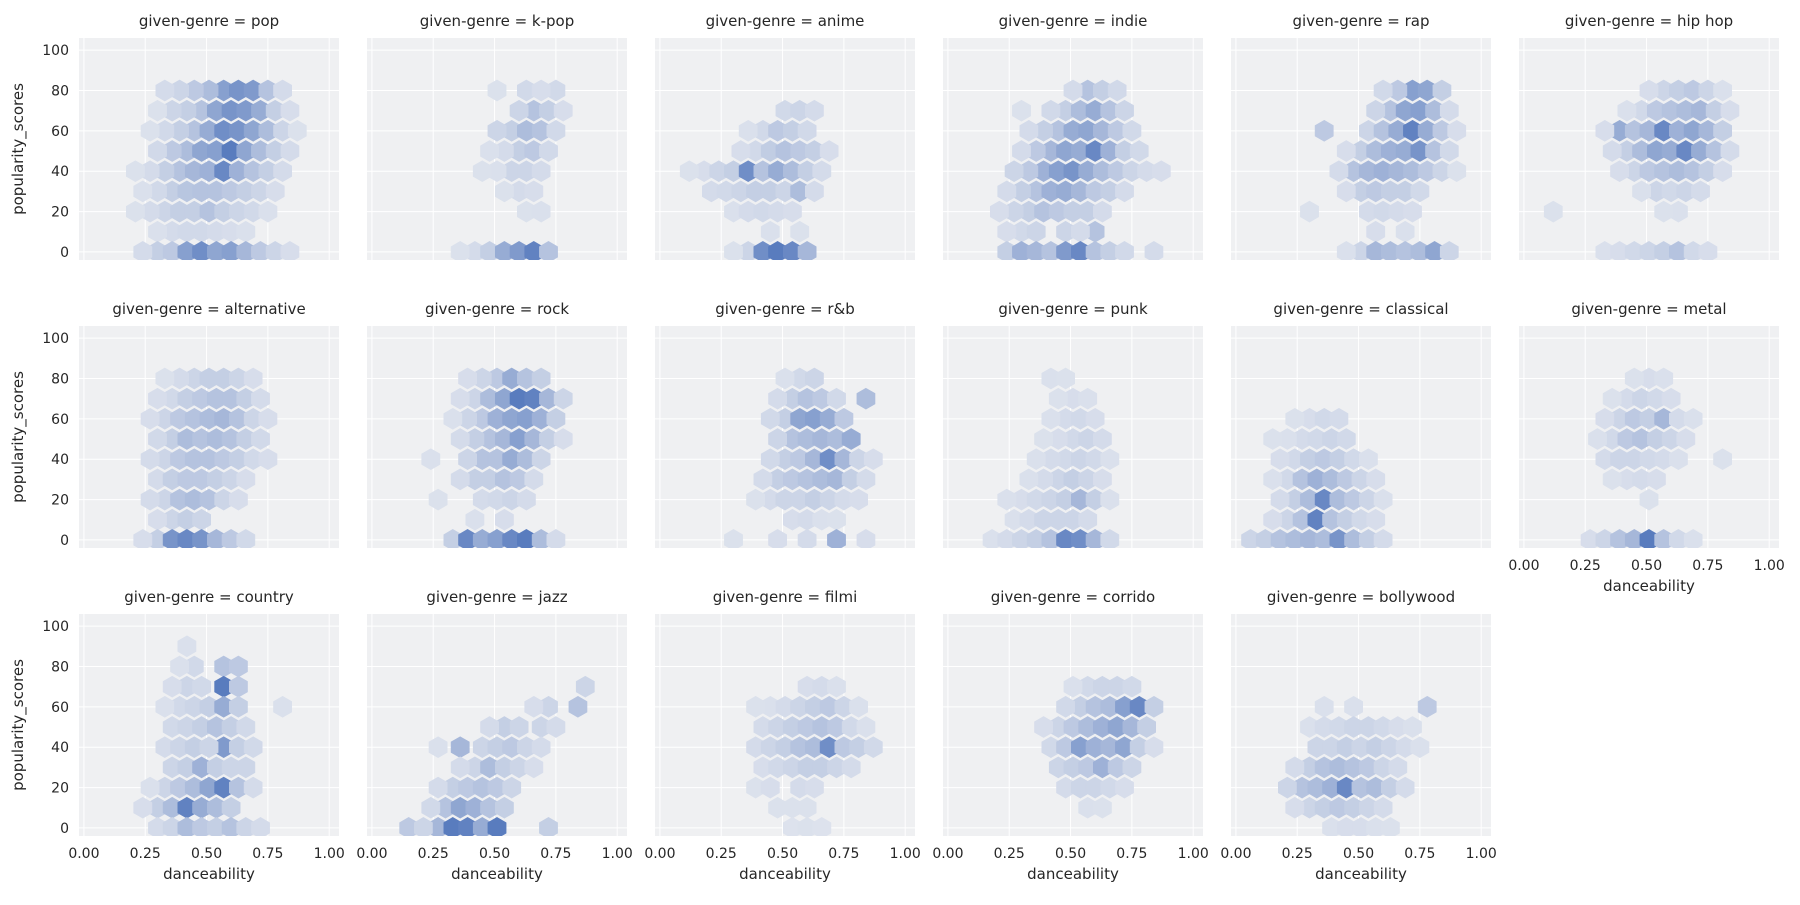 The height and width of the screenshot is (905, 1800). Describe the element at coordinates (1648, 309) in the screenshot. I see `facet-title: given-genre = metal` at that location.